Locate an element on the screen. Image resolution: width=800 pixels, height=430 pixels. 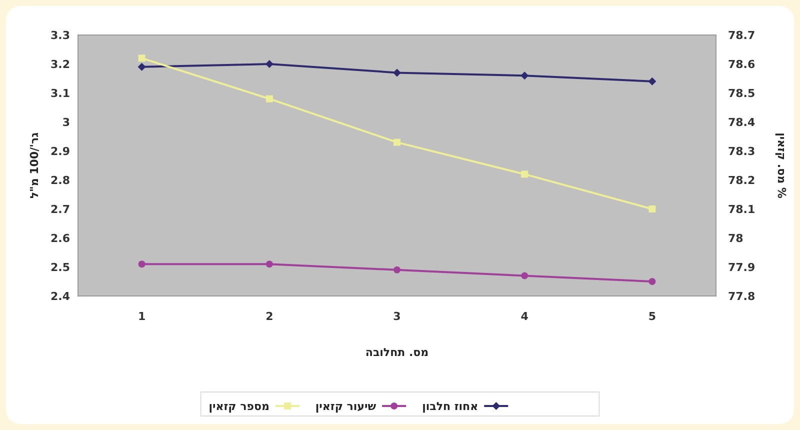
y2-tick-label: 78.4 is located at coordinates (742, 122).